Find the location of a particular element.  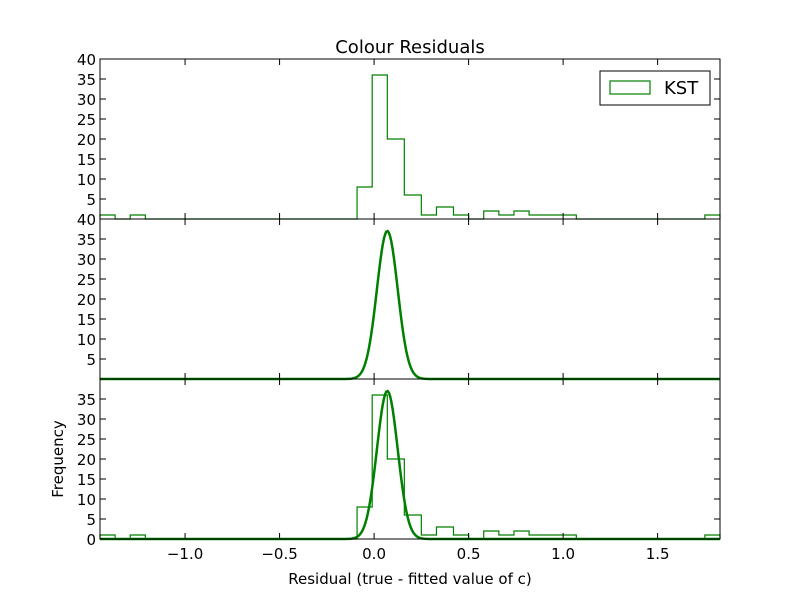

y-tick-label: 0 is located at coordinates (91, 540).